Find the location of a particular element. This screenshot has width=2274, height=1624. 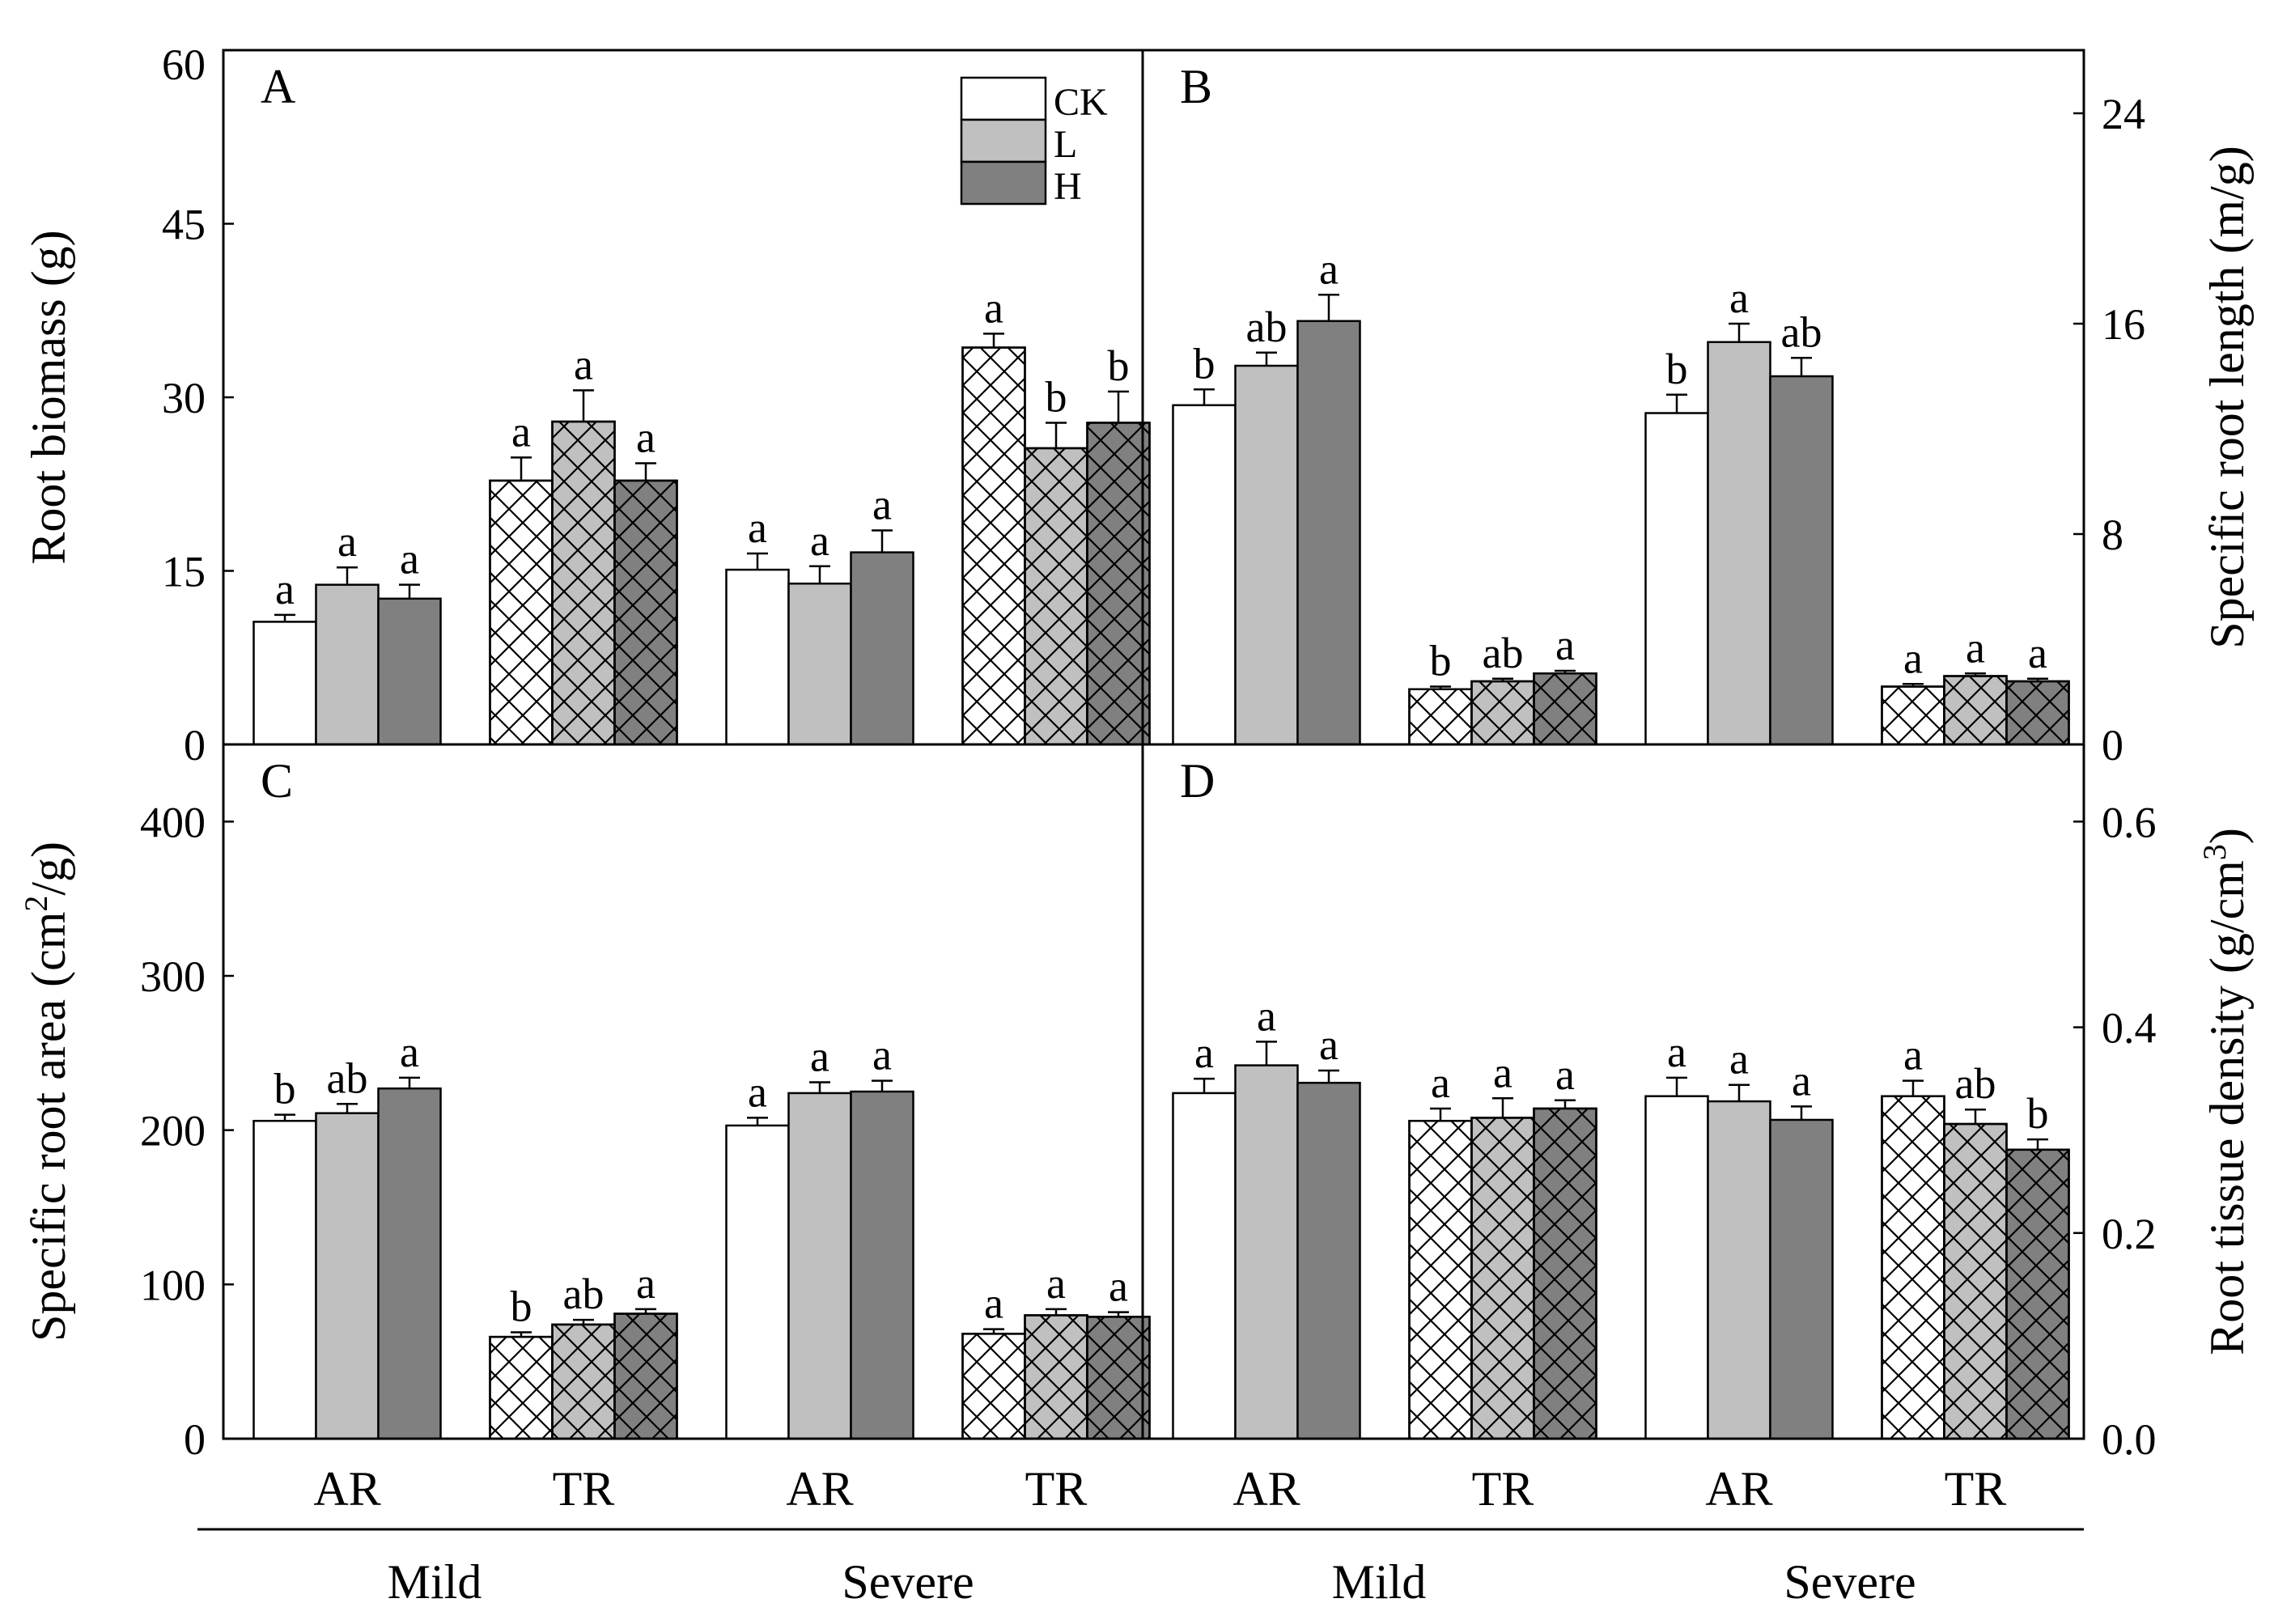

ytick-label-B-1: 8 is located at coordinates (2112, 535).